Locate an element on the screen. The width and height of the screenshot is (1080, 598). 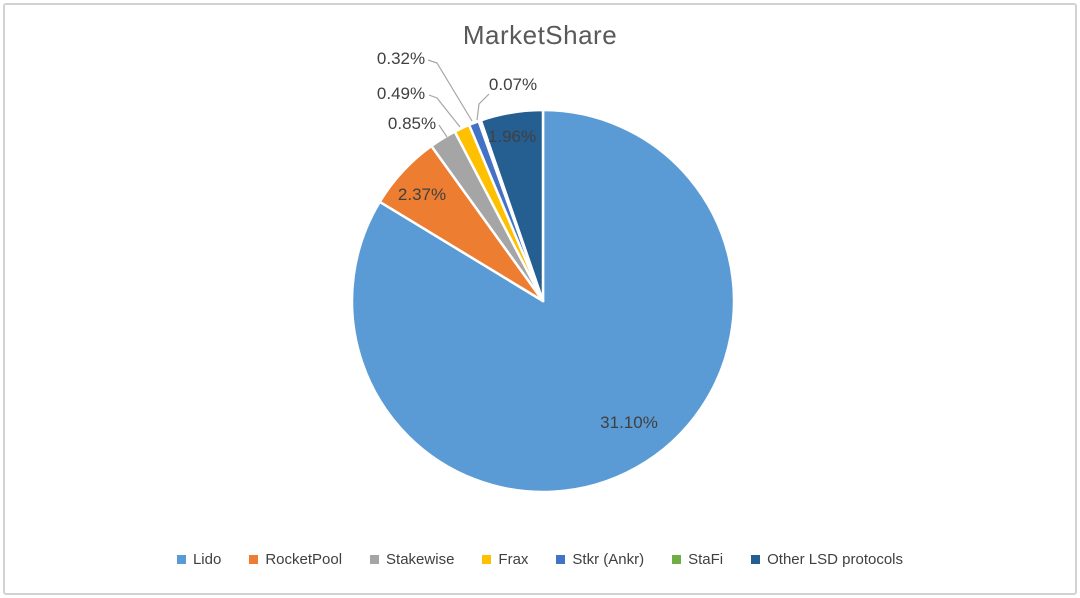
legend-label: Other LSD protocols is located at coordinates (835, 559).